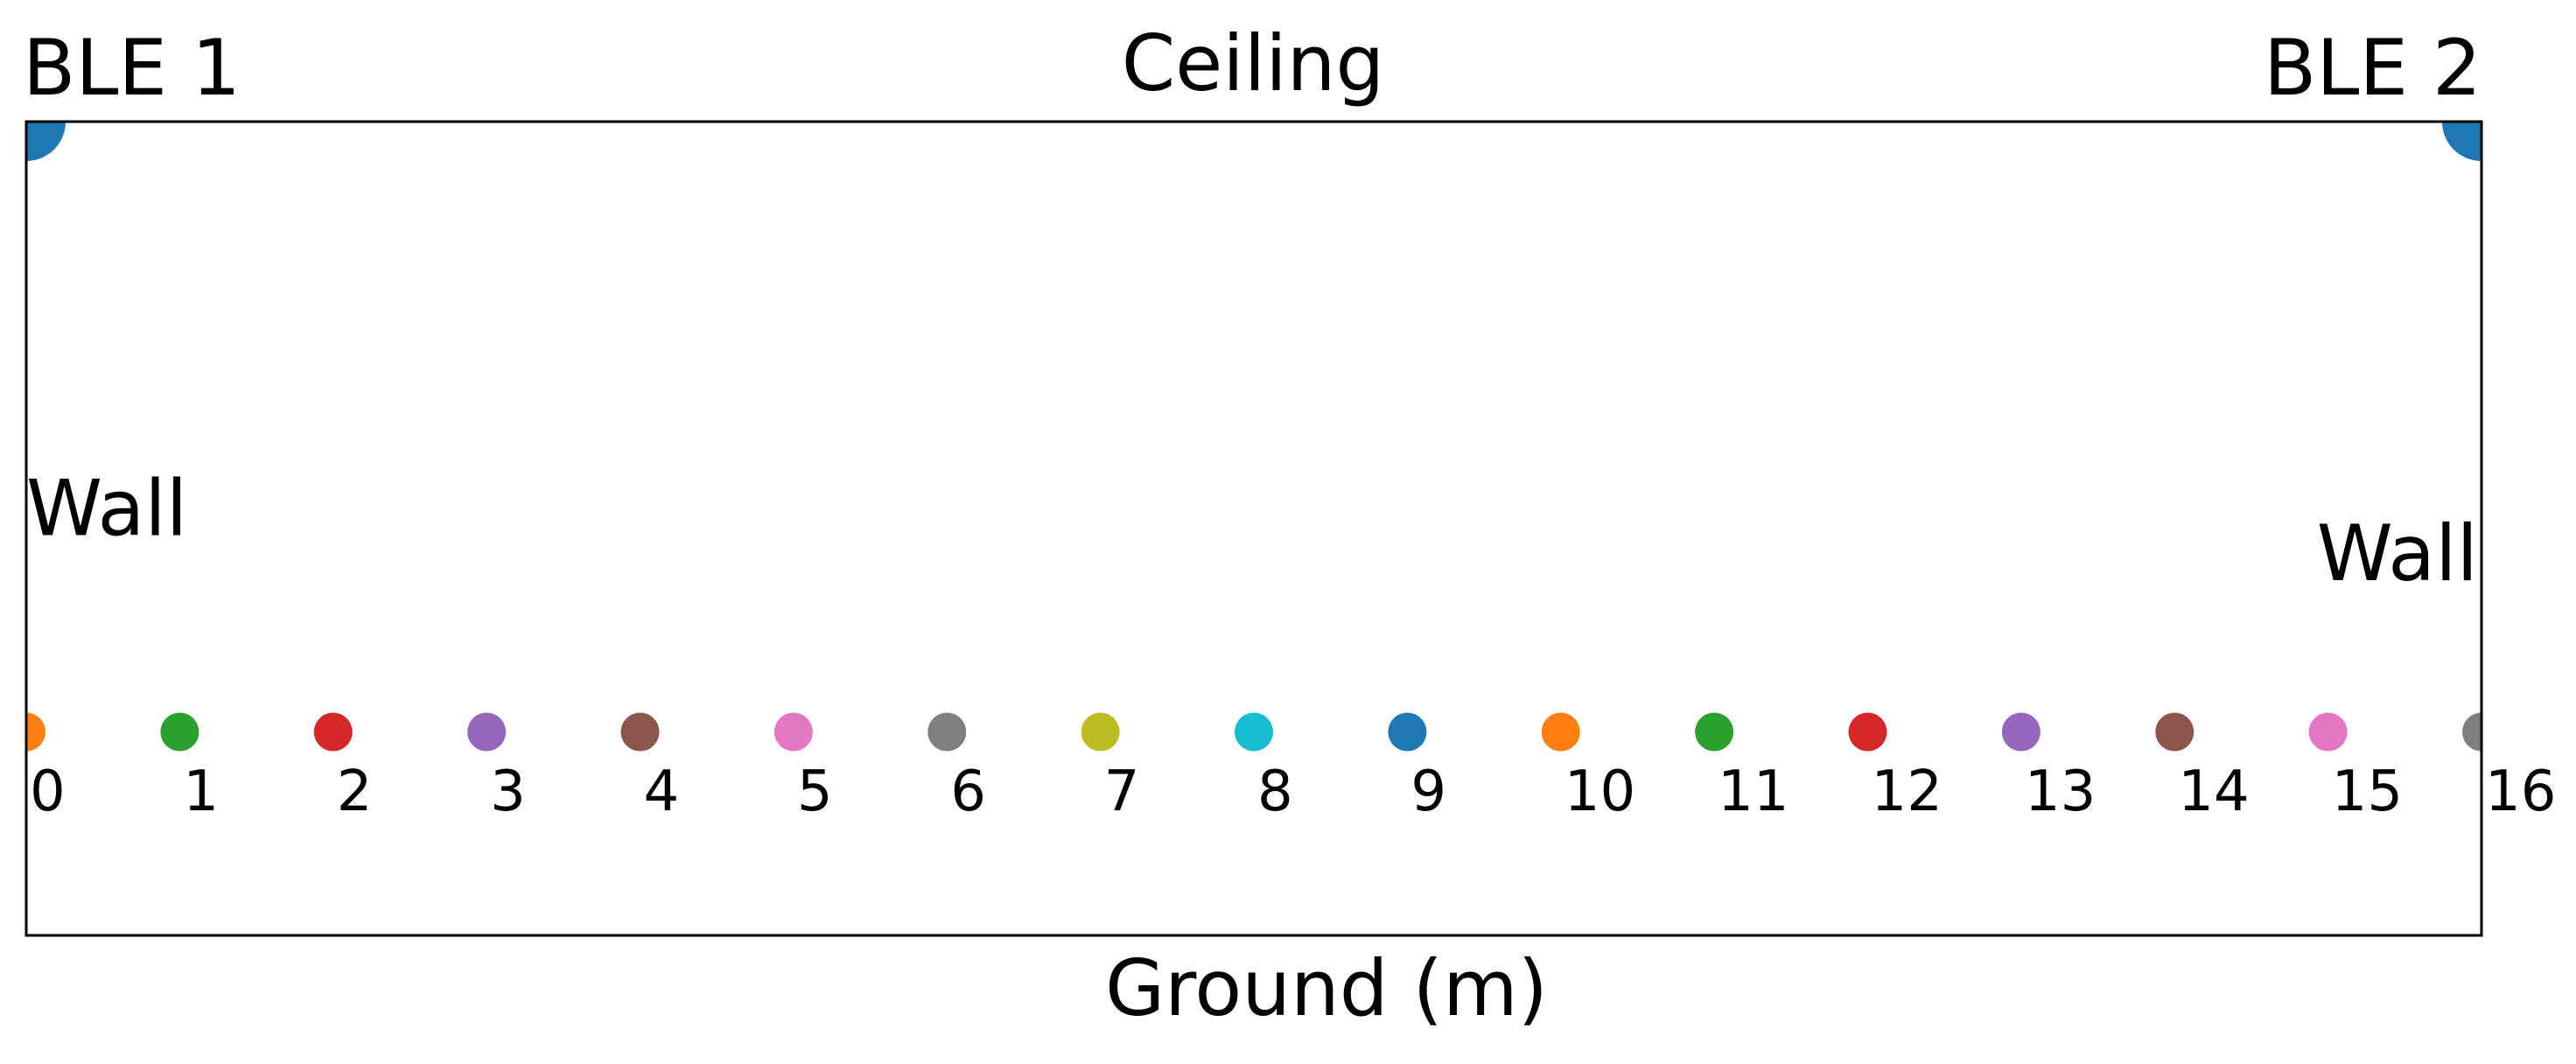 Image resolution: width=2576 pixels, height=1064 pixels. What do you see at coordinates (2213, 792) in the screenshot?
I see `point-label: 14` at bounding box center [2213, 792].